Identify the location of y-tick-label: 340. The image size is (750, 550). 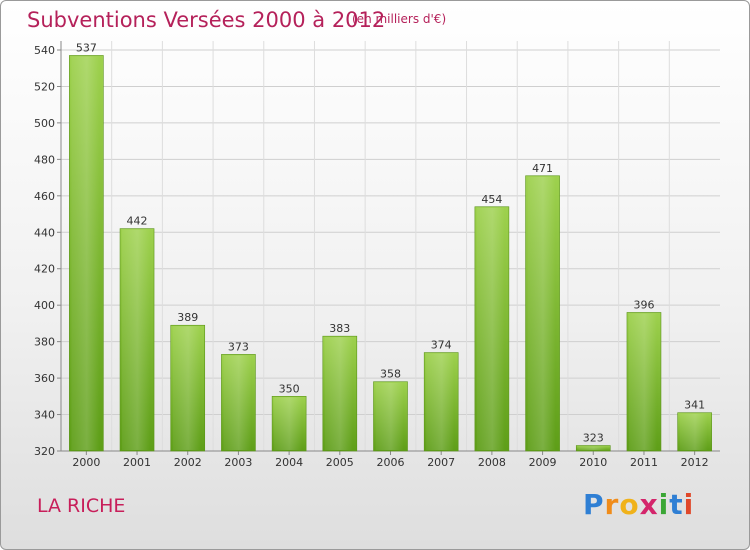
(44, 415).